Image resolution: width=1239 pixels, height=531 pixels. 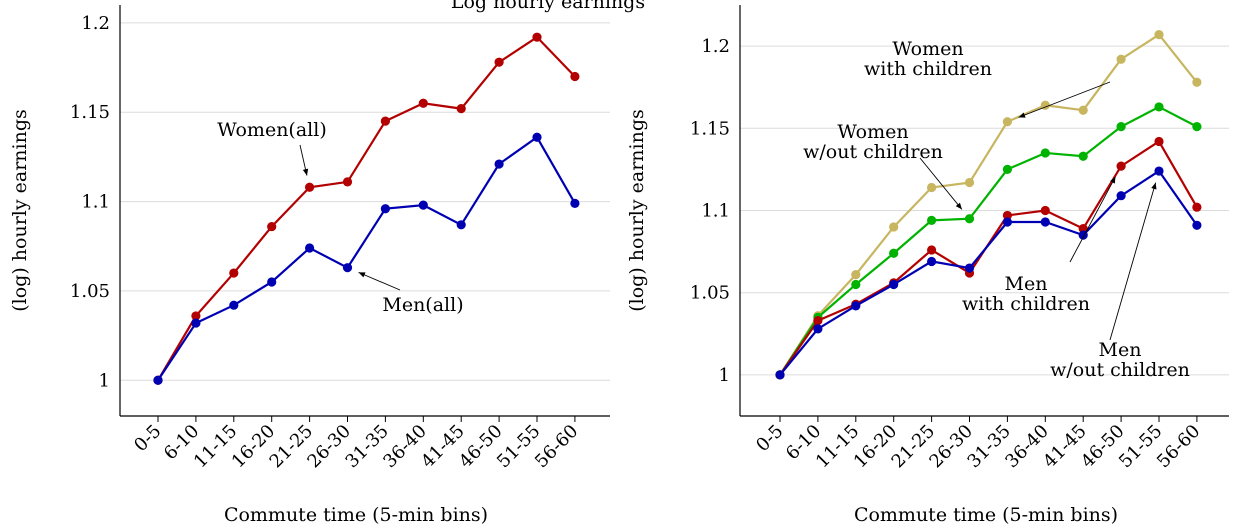 I want to click on y-tick-label: 1.05, so click(x=710, y=293).